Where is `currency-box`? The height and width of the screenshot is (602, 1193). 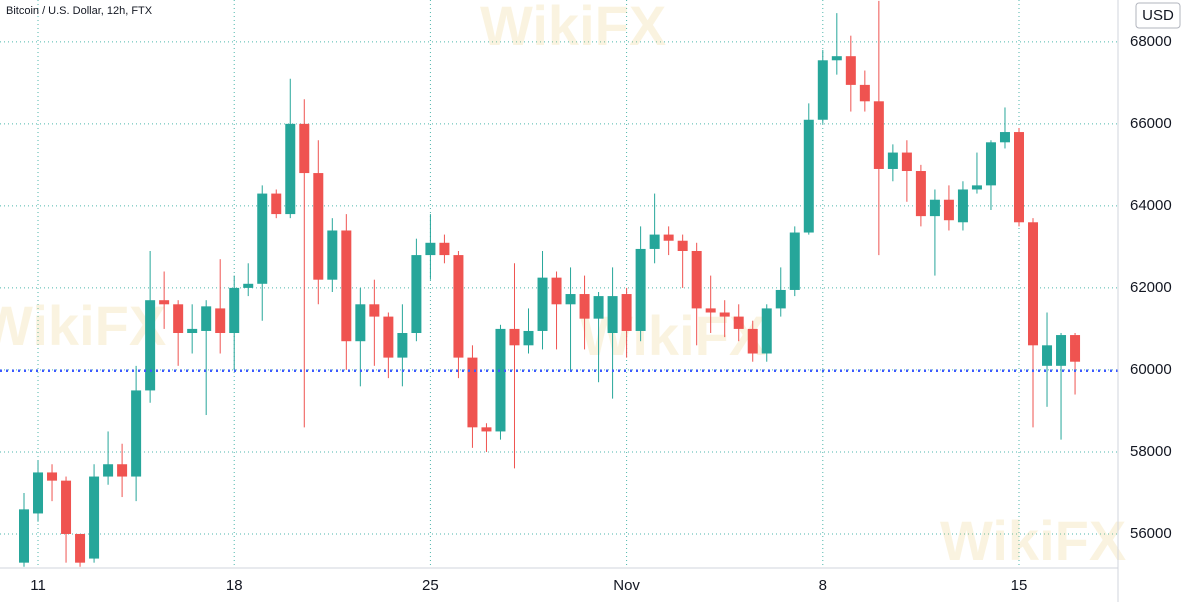
currency-box is located at coordinates (1158, 15).